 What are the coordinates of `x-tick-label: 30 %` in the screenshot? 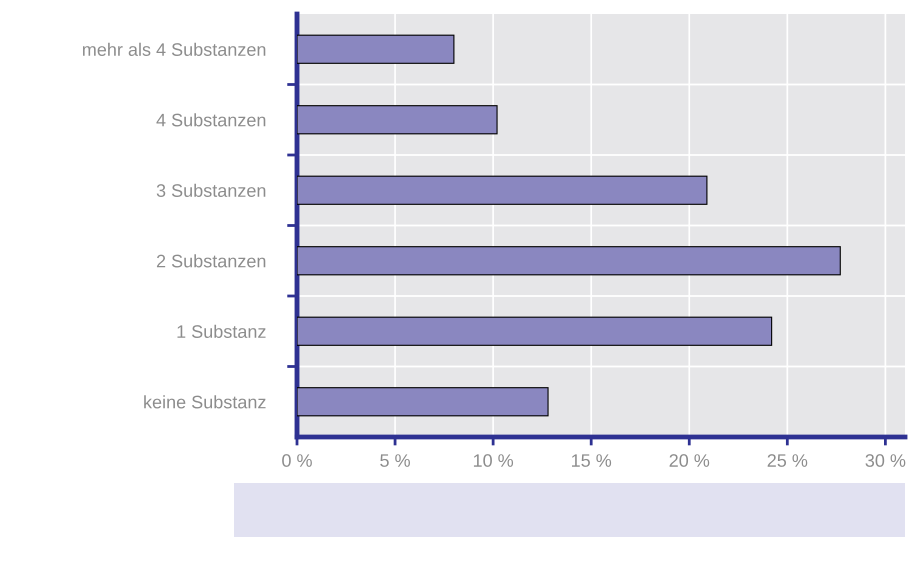 It's located at (886, 460).